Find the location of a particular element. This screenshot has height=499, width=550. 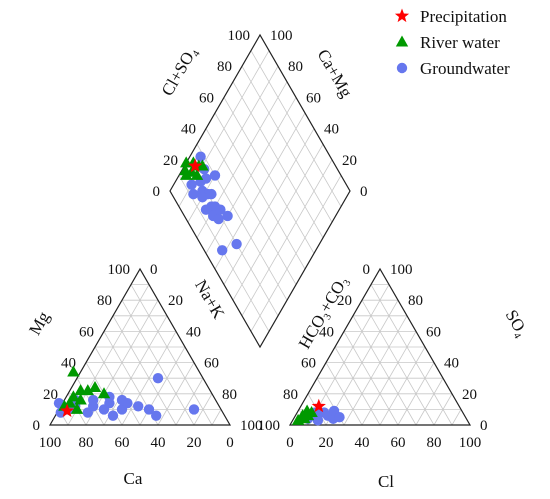

axis-label-mg: Mg is located at coordinates (39, 323).